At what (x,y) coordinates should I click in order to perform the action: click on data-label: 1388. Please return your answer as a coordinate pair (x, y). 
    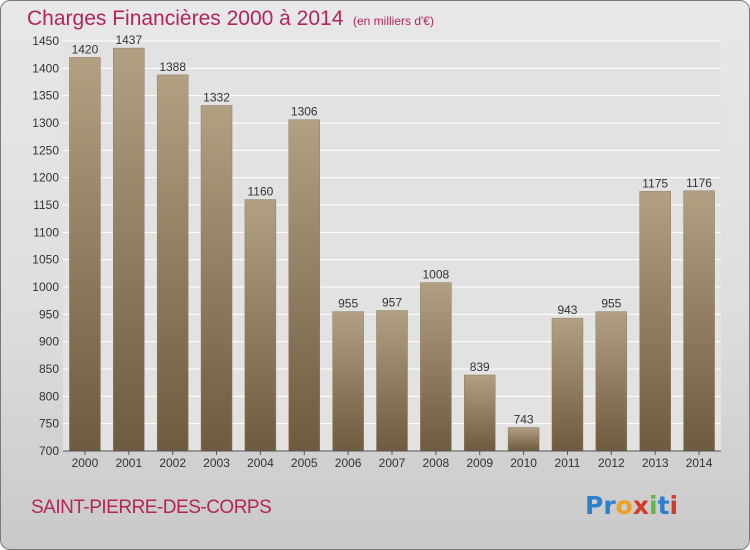
    Looking at the image, I should click on (172, 67).